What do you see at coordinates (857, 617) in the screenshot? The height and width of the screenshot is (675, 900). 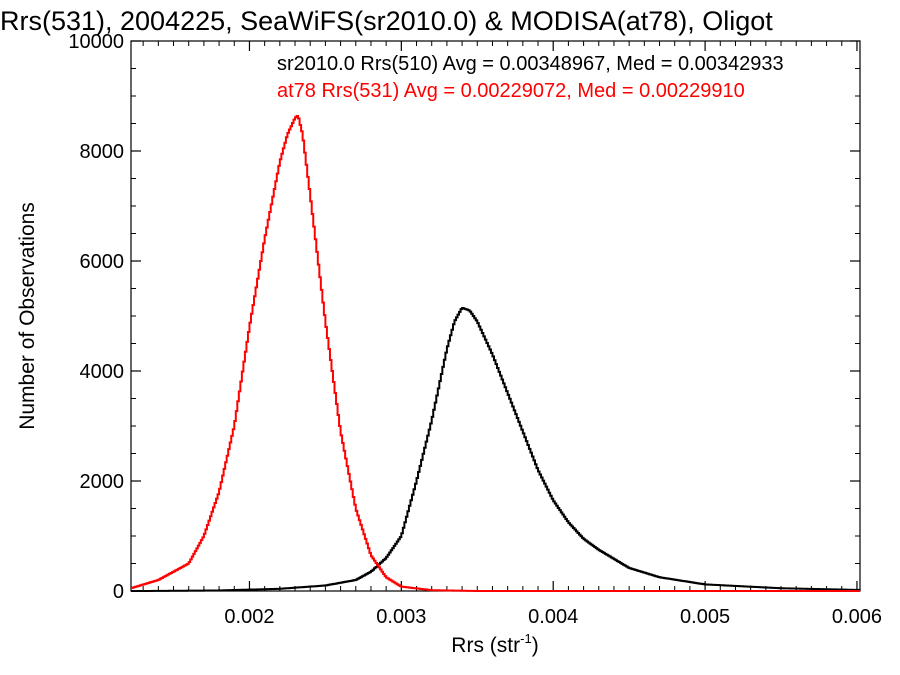 I see `x-tick-label-4: 0.006` at bounding box center [857, 617].